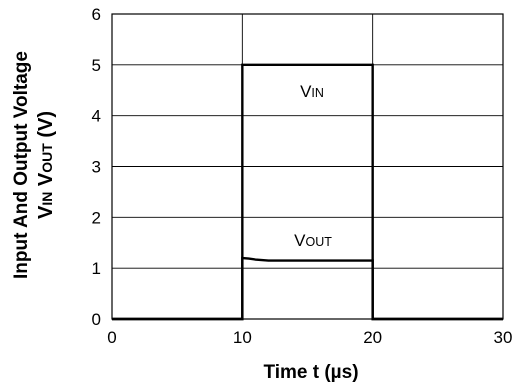 This screenshot has width=518, height=387. What do you see at coordinates (309, 337) in the screenshot?
I see `x-ticks: 0 10 20 30` at bounding box center [309, 337].